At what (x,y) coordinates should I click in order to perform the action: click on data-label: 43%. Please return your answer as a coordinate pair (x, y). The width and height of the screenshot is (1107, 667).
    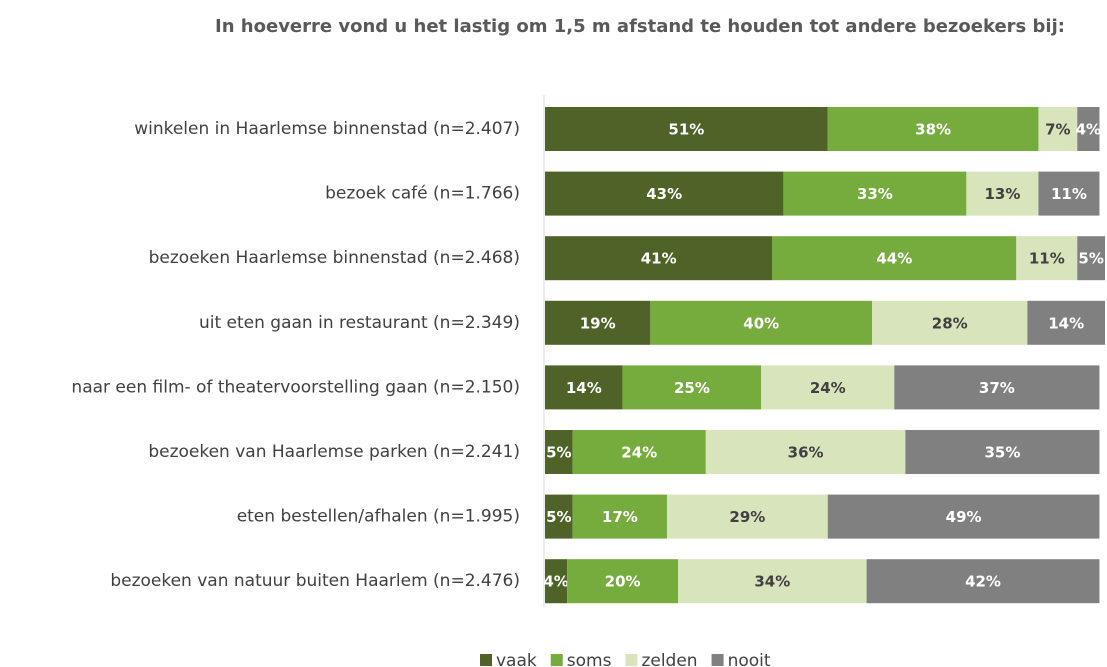
    Looking at the image, I should click on (664, 194).